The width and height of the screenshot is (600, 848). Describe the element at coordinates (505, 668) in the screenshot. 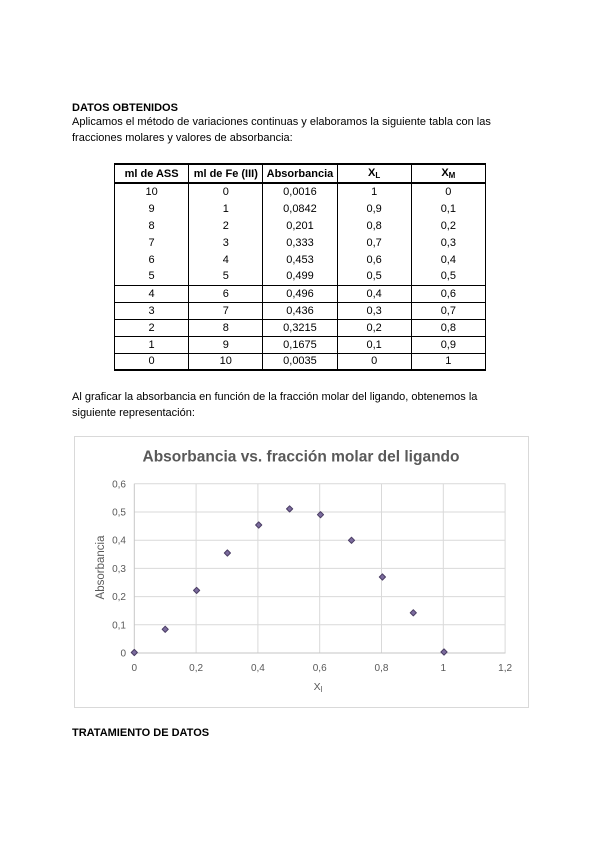

I see `svg-text: 1,2` at that location.